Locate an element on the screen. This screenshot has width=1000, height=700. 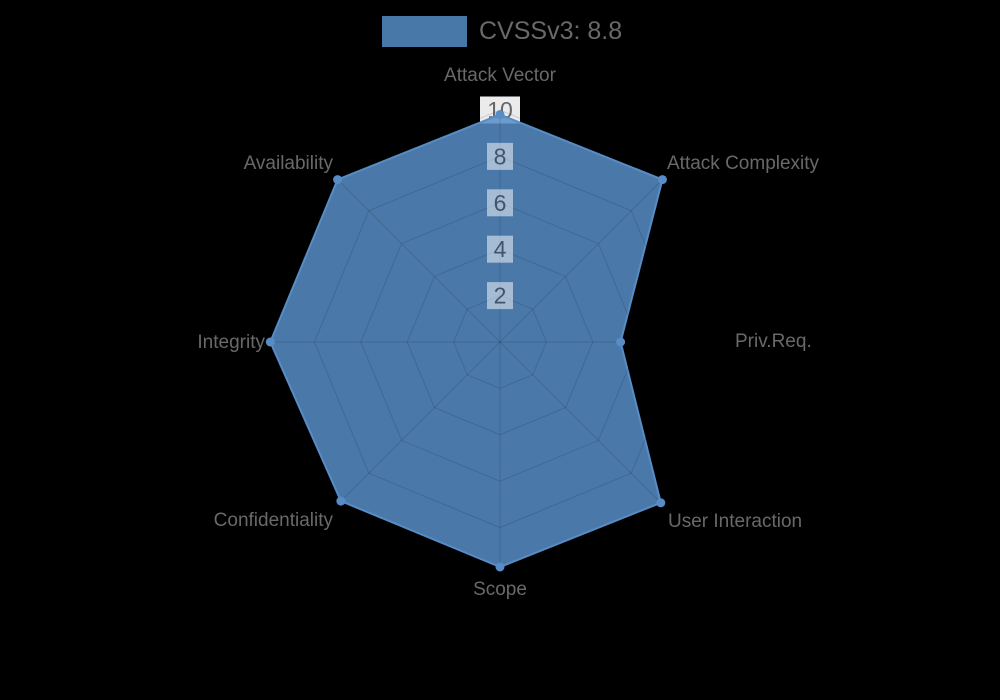
grid-spoke-confidentiality is located at coordinates (418, 424).